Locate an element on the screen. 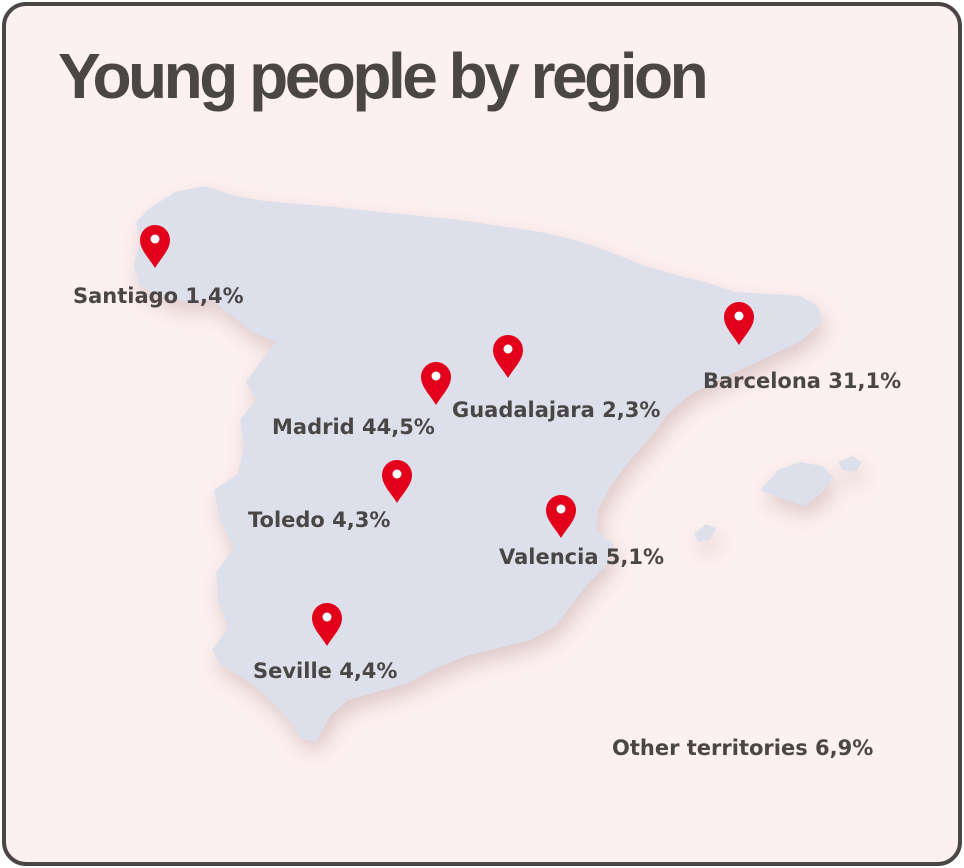 This screenshot has width=964, height=868. region-label: Guadalajara 2,3% is located at coordinates (556, 410).